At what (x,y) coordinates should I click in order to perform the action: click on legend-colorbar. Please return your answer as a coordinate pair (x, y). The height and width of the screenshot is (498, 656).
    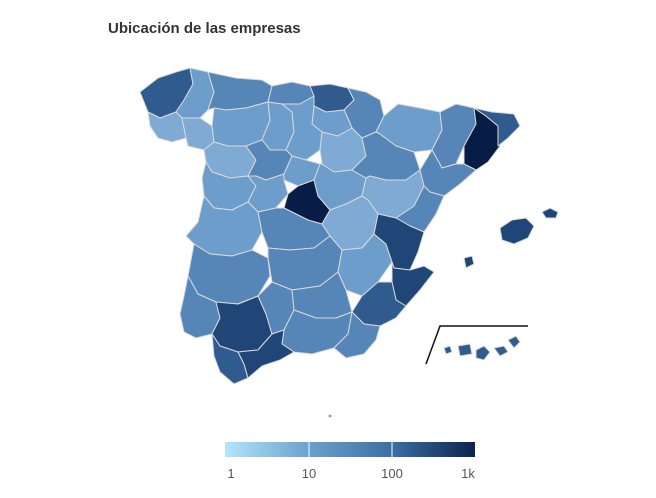
    Looking at the image, I should click on (350, 449).